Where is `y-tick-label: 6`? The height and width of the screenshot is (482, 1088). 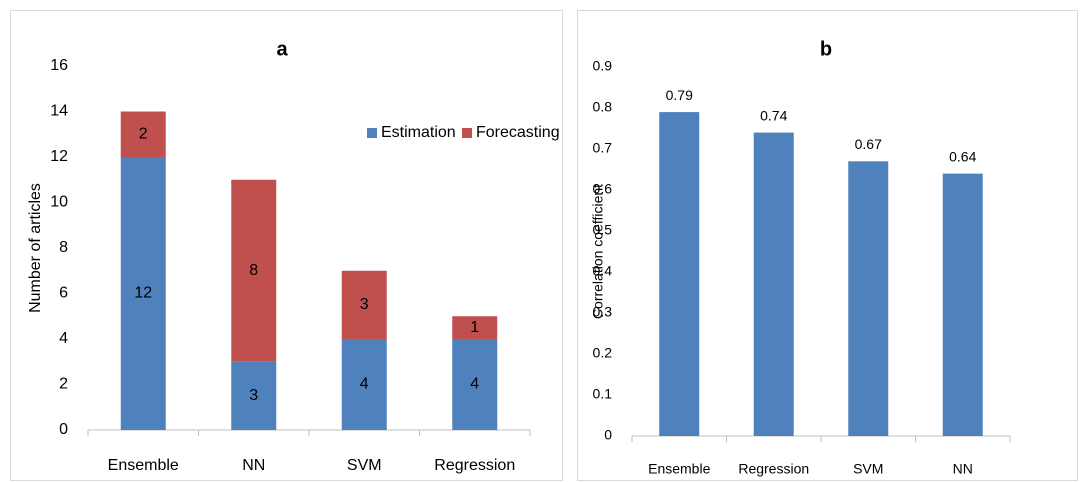
y-tick-label: 6 is located at coordinates (63, 293).